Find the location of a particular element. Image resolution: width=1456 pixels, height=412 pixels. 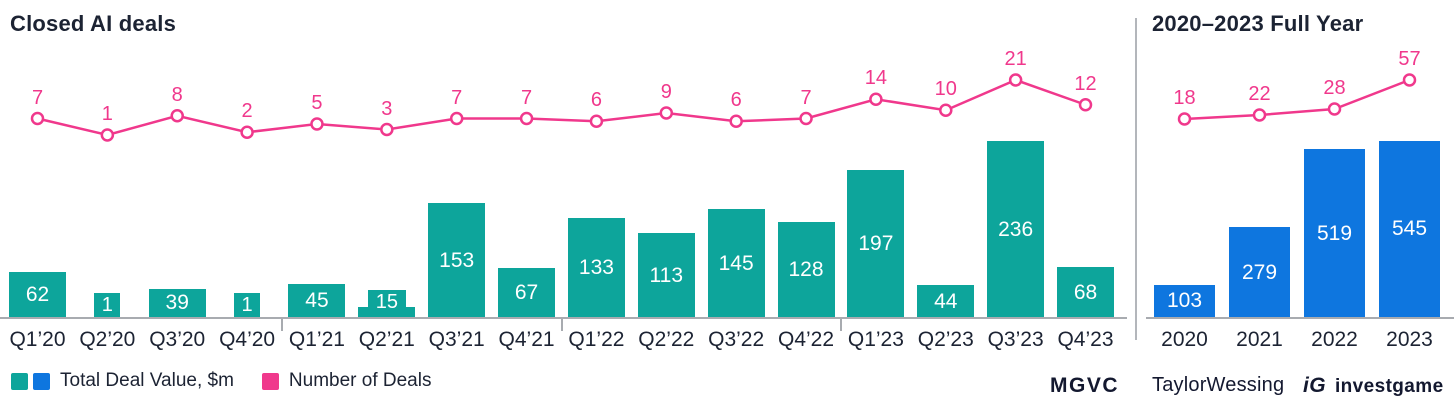

bar-value-label-q4-23: 68 is located at coordinates (1085, 292).